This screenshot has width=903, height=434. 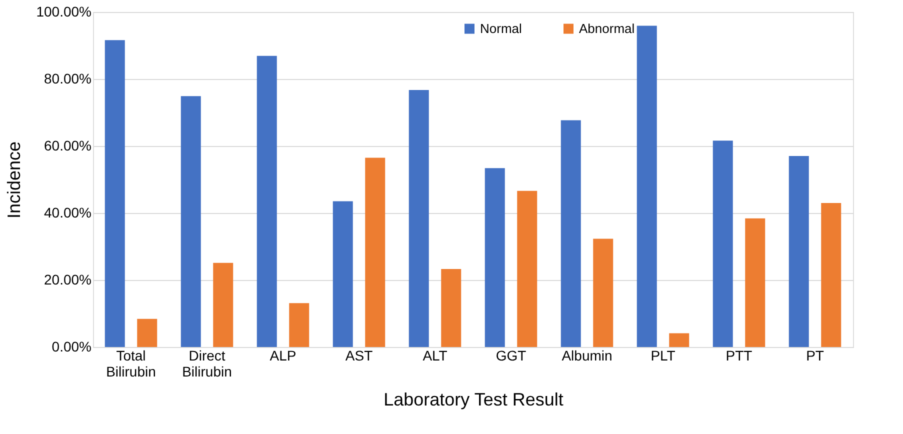 What do you see at coordinates (68, 78) in the screenshot?
I see `y-tick-label: 80.00%` at bounding box center [68, 78].